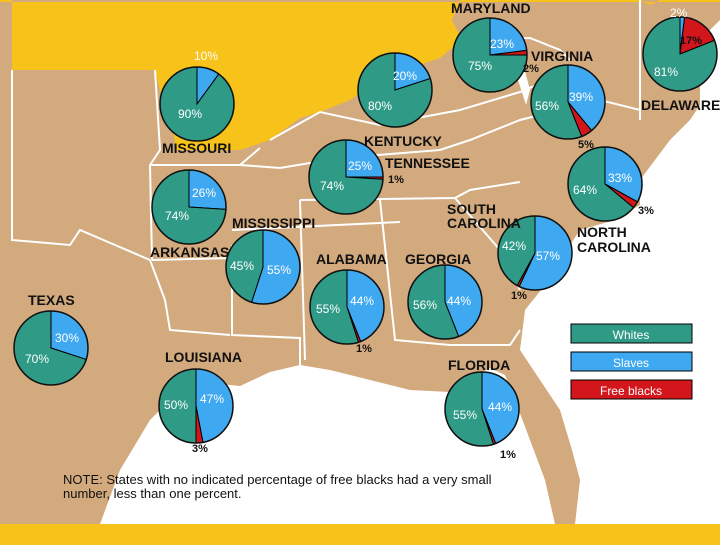 The image size is (720, 545). What do you see at coordinates (646, 211) in the screenshot?
I see `pie-label-free-north-carolina: 3%` at bounding box center [646, 211].